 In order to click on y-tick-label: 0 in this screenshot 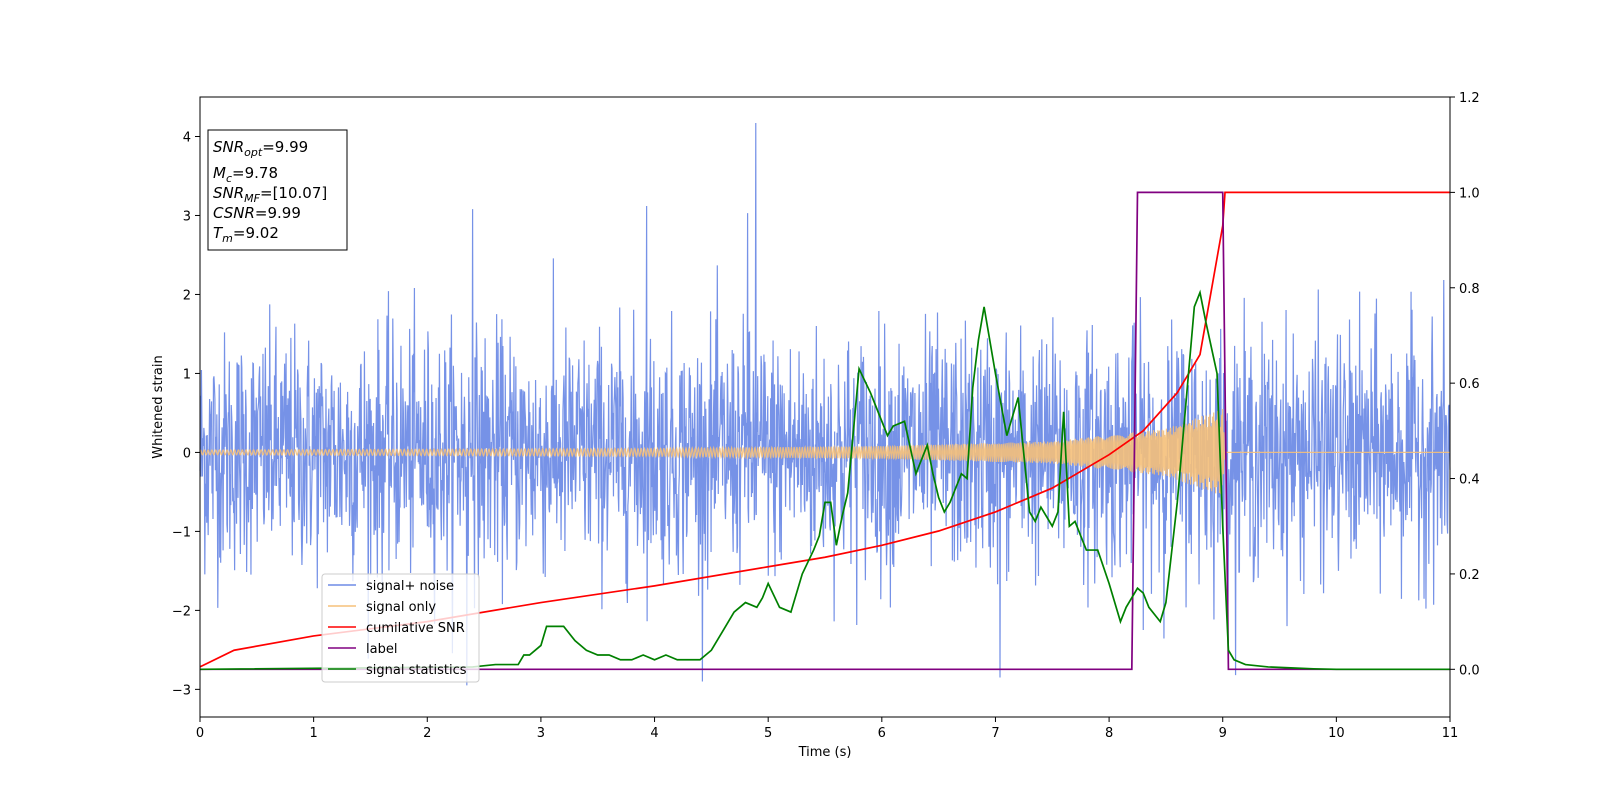, I will do `click(187, 453)`.